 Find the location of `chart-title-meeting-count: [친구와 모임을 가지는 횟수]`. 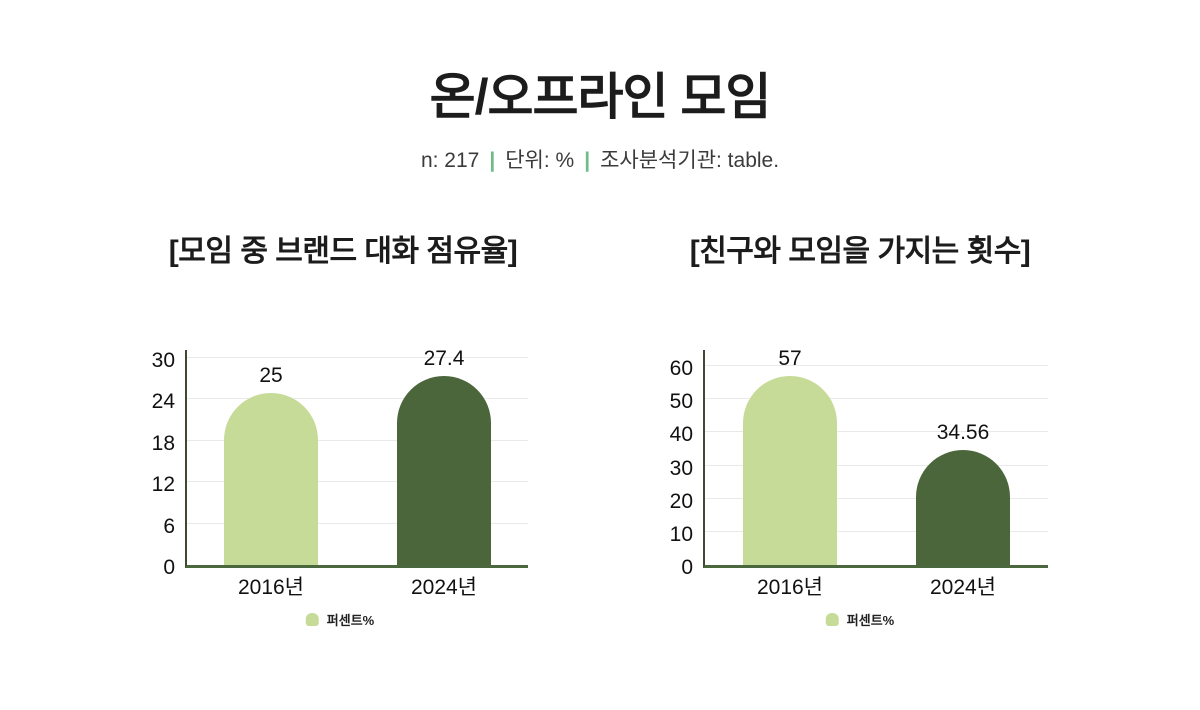

chart-title-meeting-count: [친구와 모임을 가지는 횟수] is located at coordinates (860, 251).